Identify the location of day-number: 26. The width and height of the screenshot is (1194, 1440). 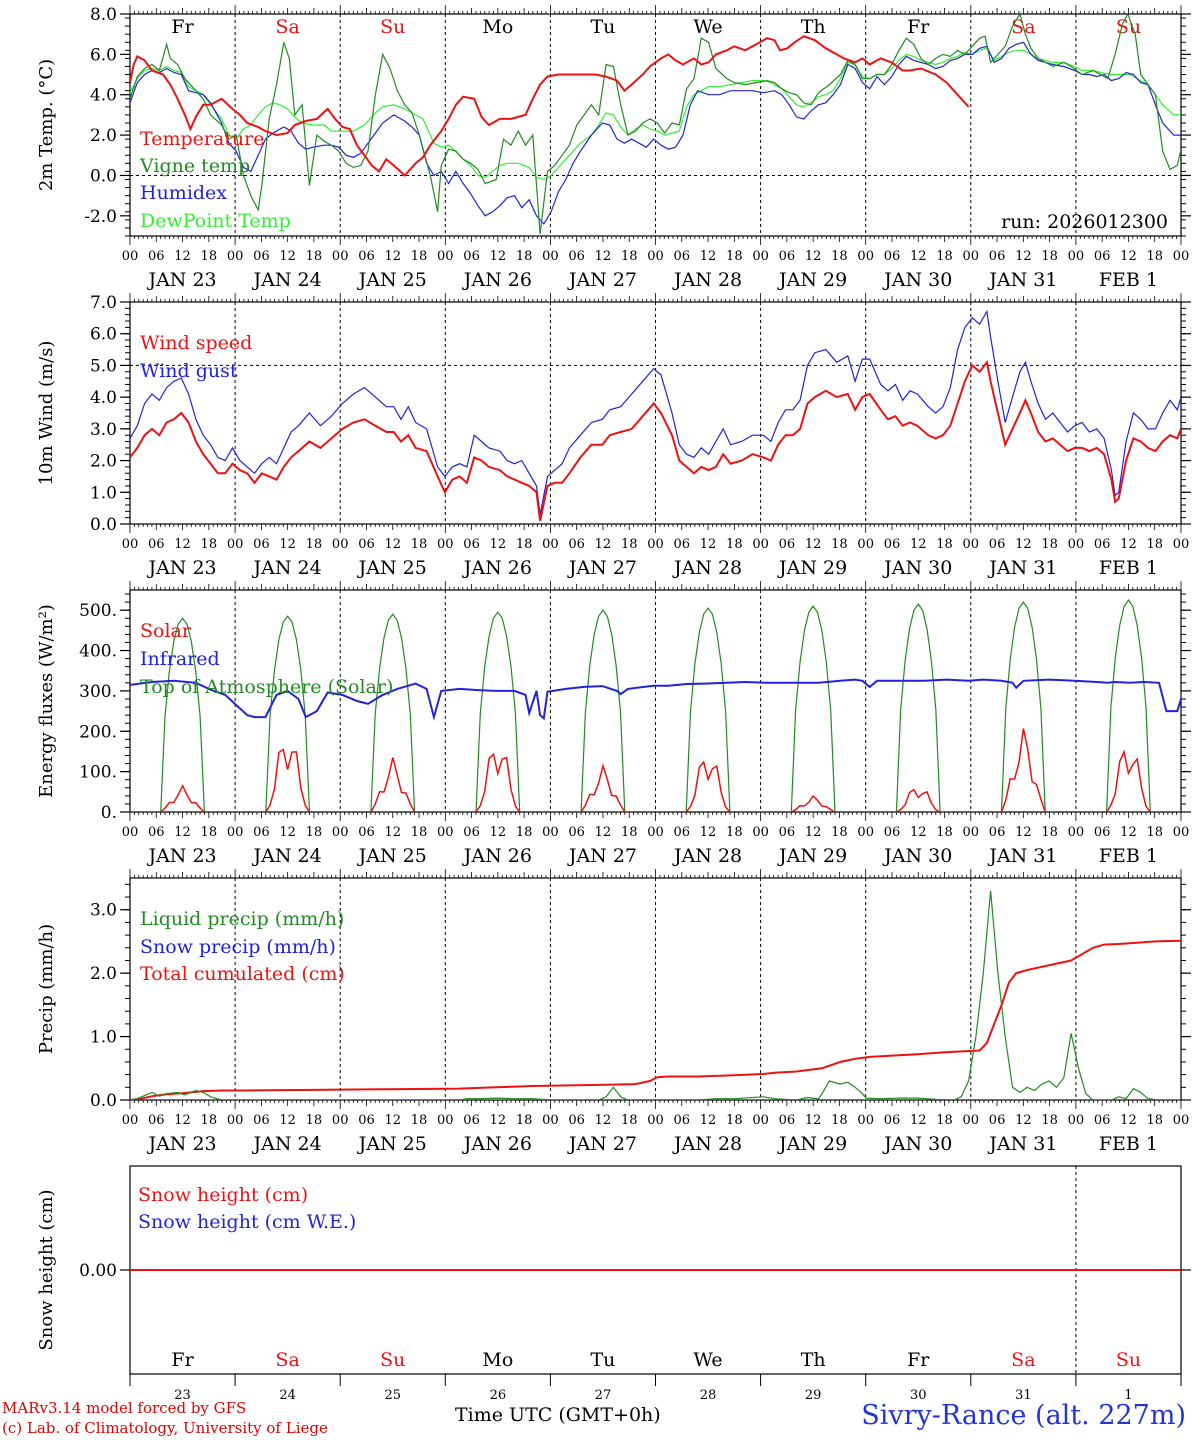
(498, 1395).